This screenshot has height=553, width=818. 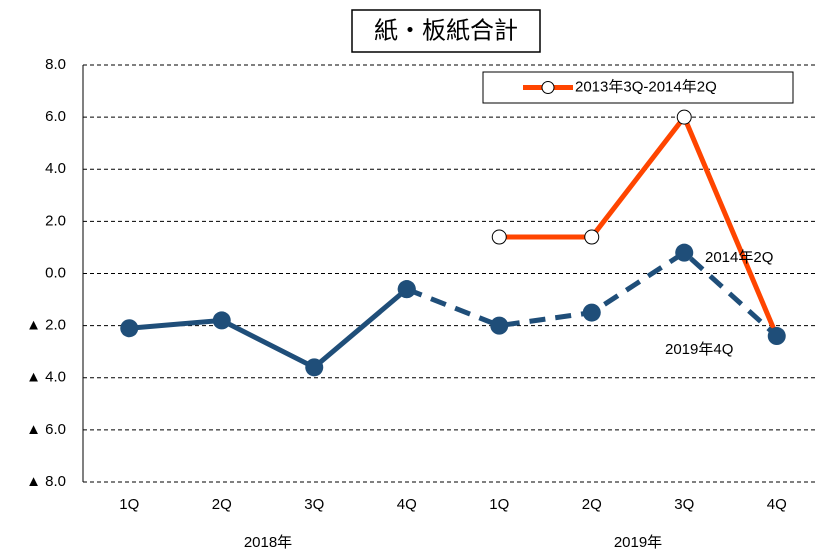 What do you see at coordinates (55, 168) in the screenshot?
I see `y-tick-label: 4.0` at bounding box center [55, 168].